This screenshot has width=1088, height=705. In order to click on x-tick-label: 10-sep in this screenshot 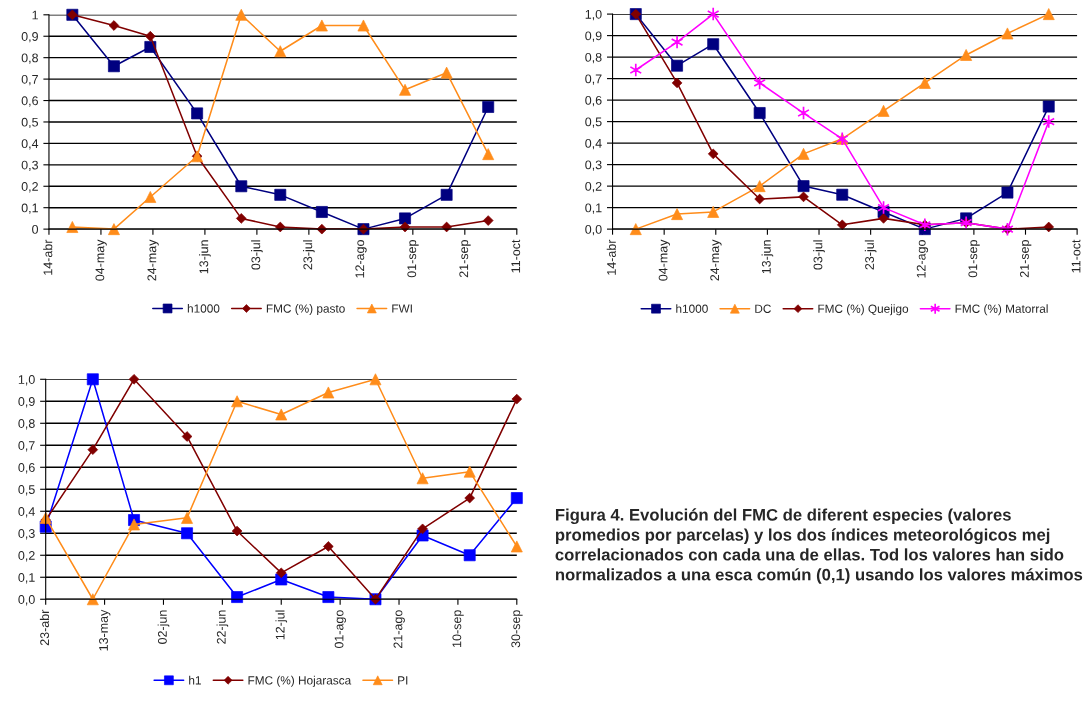, I will do `click(458, 628)`.